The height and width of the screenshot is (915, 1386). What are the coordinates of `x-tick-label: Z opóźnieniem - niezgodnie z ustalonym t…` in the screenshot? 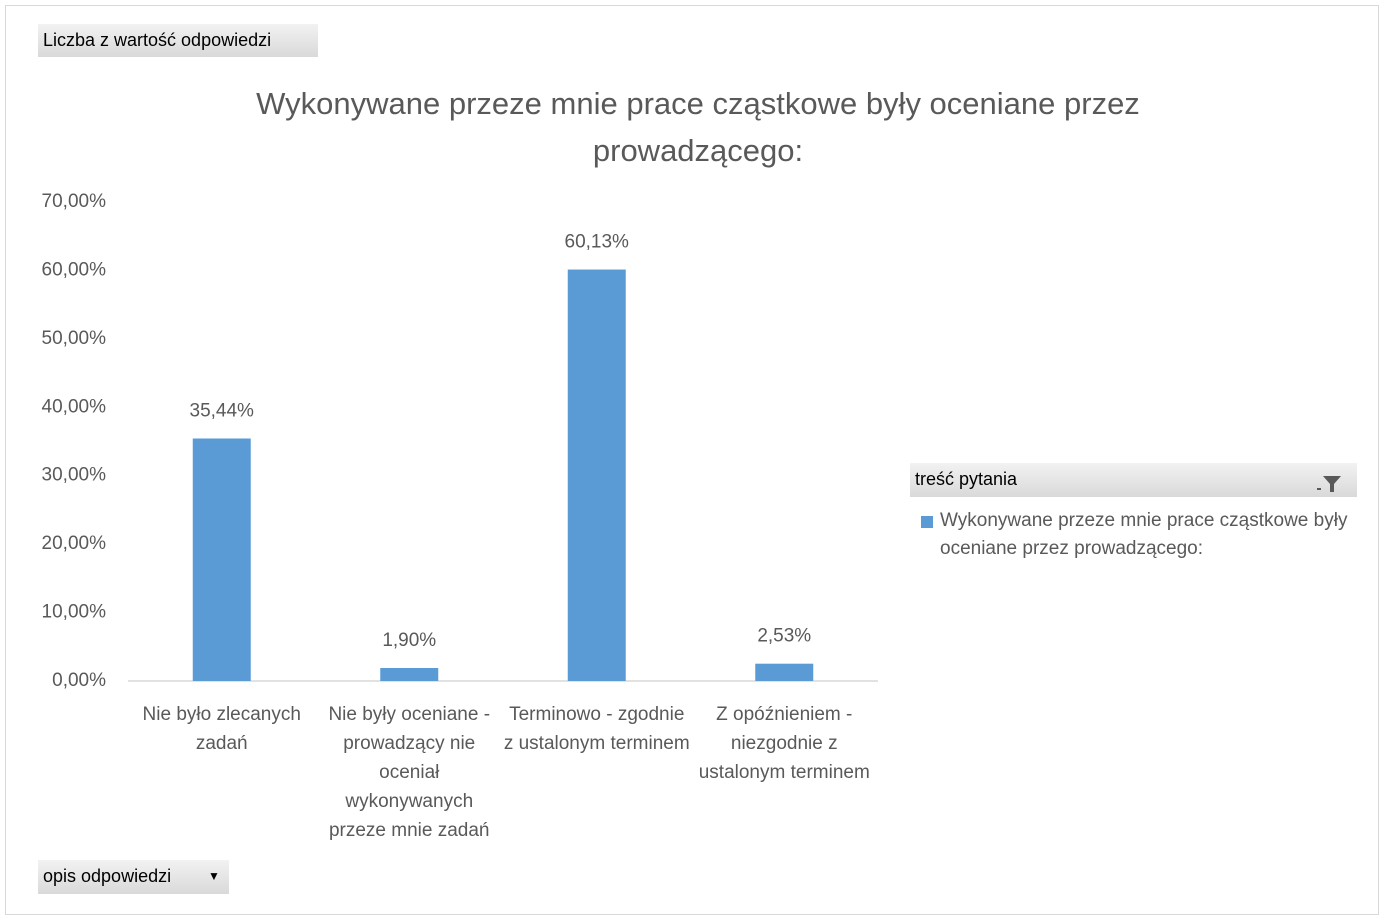 It's located at (784, 743).